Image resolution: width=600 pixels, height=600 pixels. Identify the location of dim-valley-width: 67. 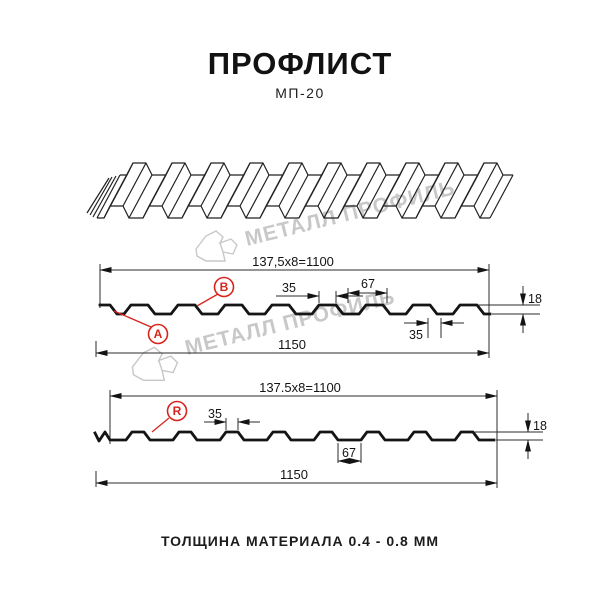
(349, 453).